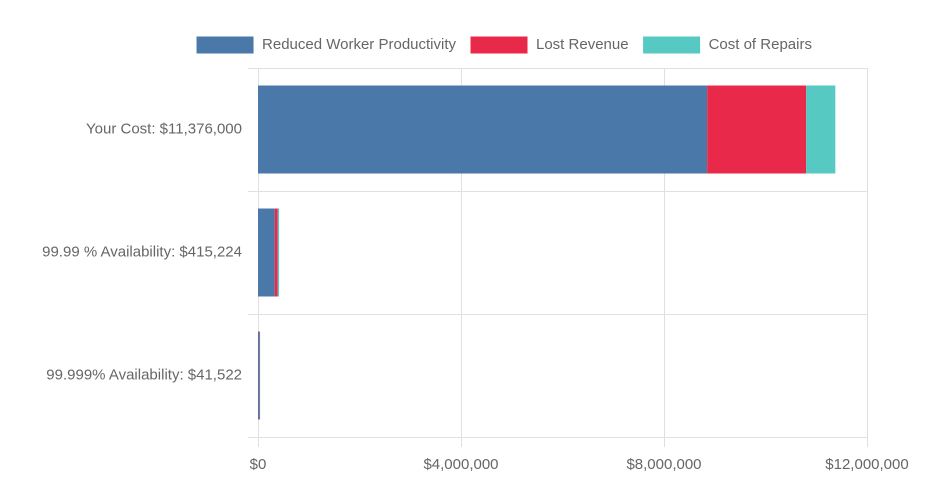 The image size is (938, 500). Describe the element at coordinates (866, 464) in the screenshot. I see `x-tick-label: $12,000,000` at that location.